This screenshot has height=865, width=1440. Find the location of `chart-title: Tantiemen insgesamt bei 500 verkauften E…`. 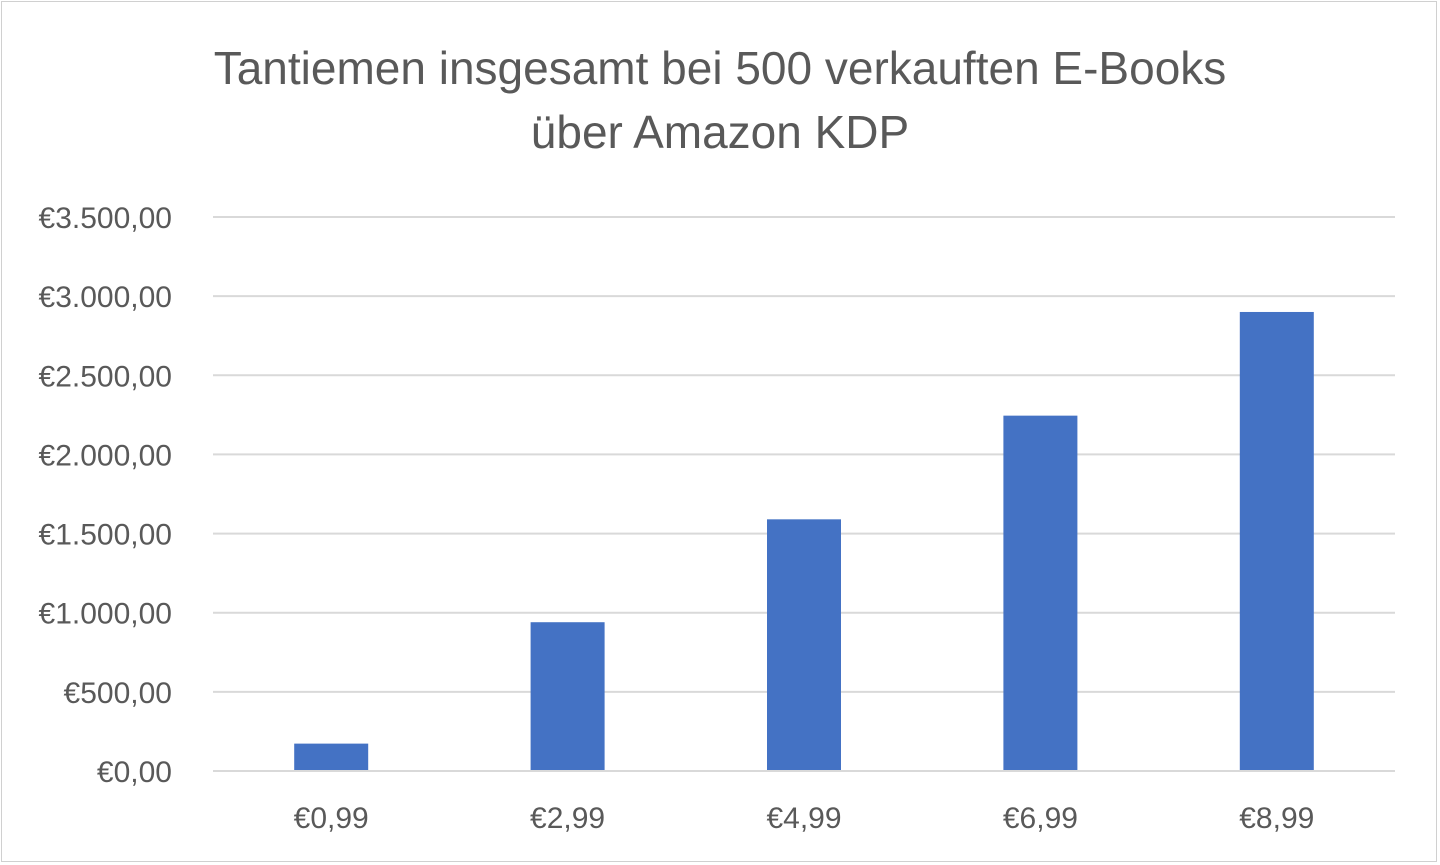

chart-title: Tantiemen insgesamt bei 500 verkauften E… is located at coordinates (720, 100).